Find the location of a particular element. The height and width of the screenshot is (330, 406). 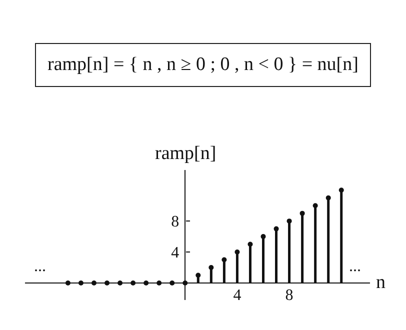

y-axis-title: ramp[n] is located at coordinates (185, 153).